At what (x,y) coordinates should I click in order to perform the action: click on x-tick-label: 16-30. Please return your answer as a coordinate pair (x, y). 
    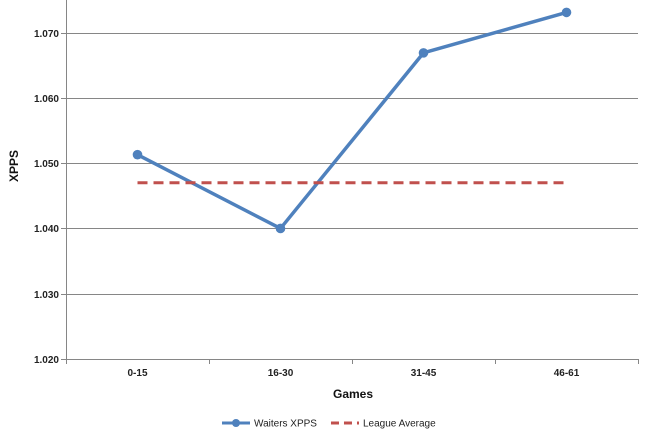
    Looking at the image, I should click on (281, 373).